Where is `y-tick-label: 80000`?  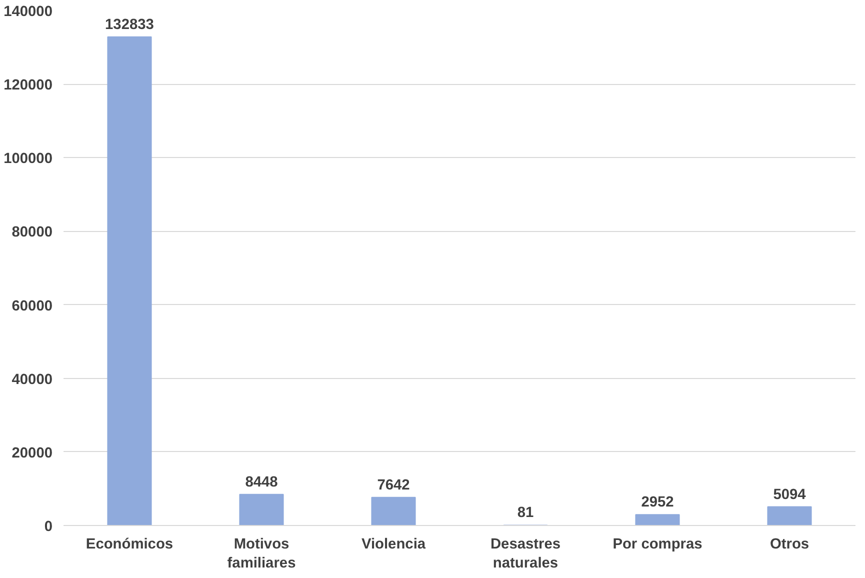
y-tick-label: 80000 is located at coordinates (32, 232).